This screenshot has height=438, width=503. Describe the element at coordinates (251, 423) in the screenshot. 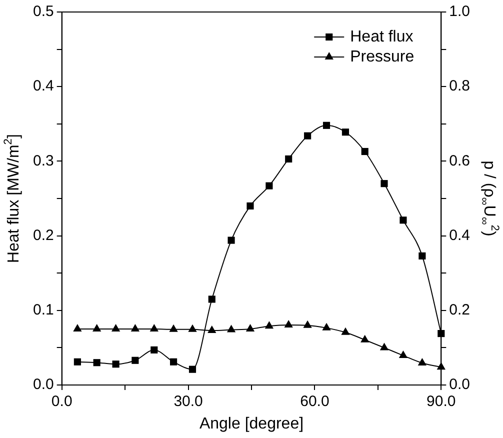

I see `x-axis-title: Angle [degree]` at that location.